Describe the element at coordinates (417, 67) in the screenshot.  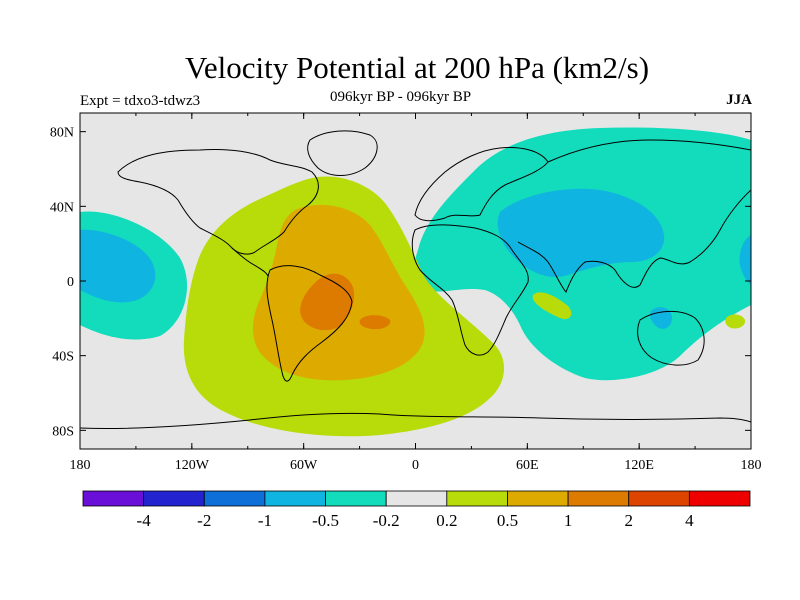
I see `chart-title: Velocity Potential at 200 hPa (km2/s)` at that location.